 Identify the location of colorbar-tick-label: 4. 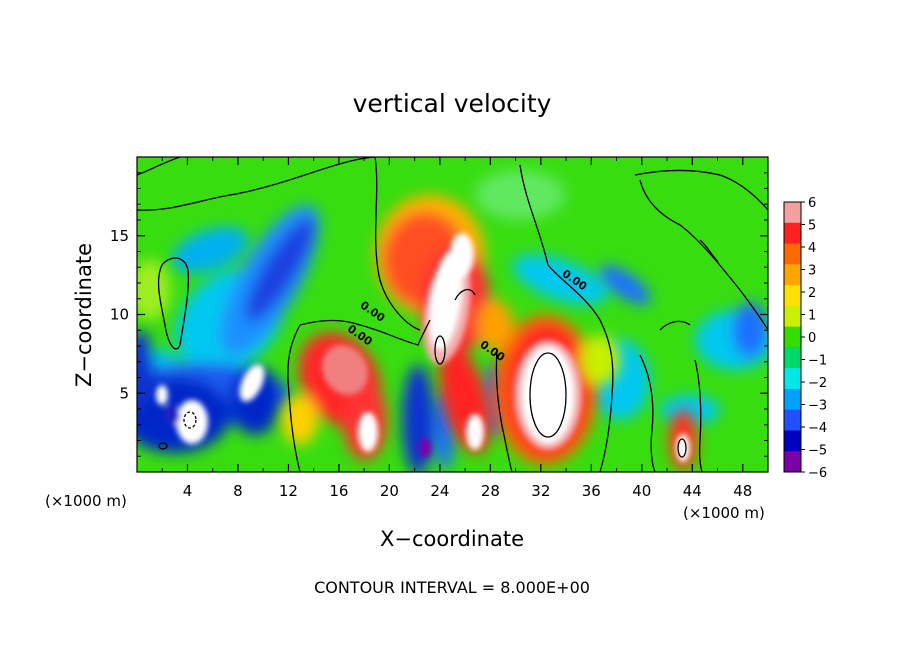
(812, 248).